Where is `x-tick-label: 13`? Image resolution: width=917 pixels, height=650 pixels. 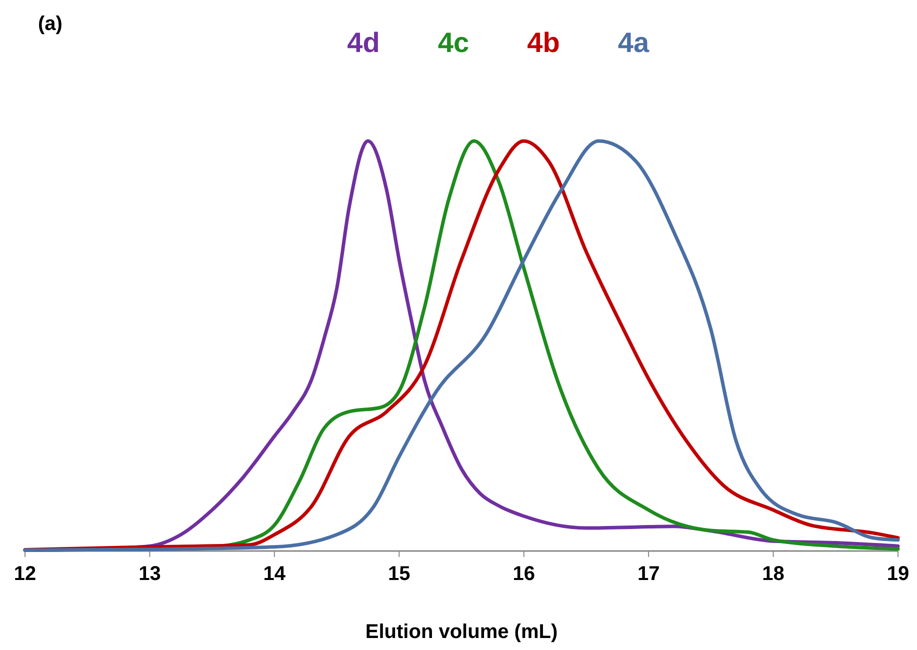 x-tick-label: 13 is located at coordinates (149, 574).